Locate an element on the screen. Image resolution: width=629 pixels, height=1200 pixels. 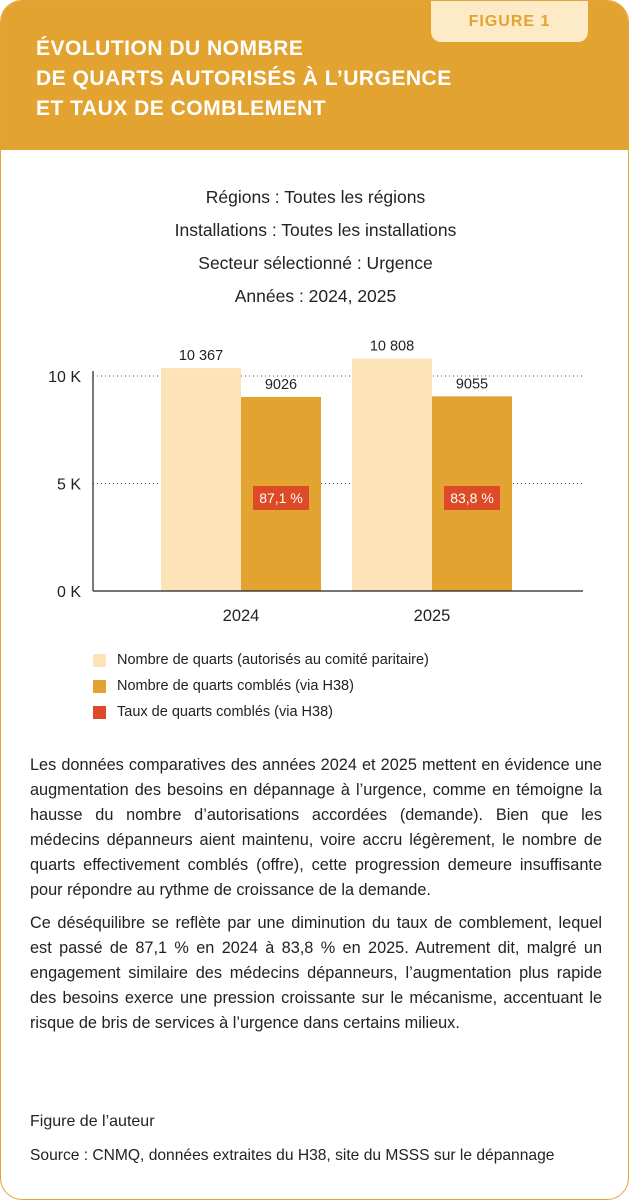
filter-years: Années : 2024, 2025 is located at coordinates (315, 296).